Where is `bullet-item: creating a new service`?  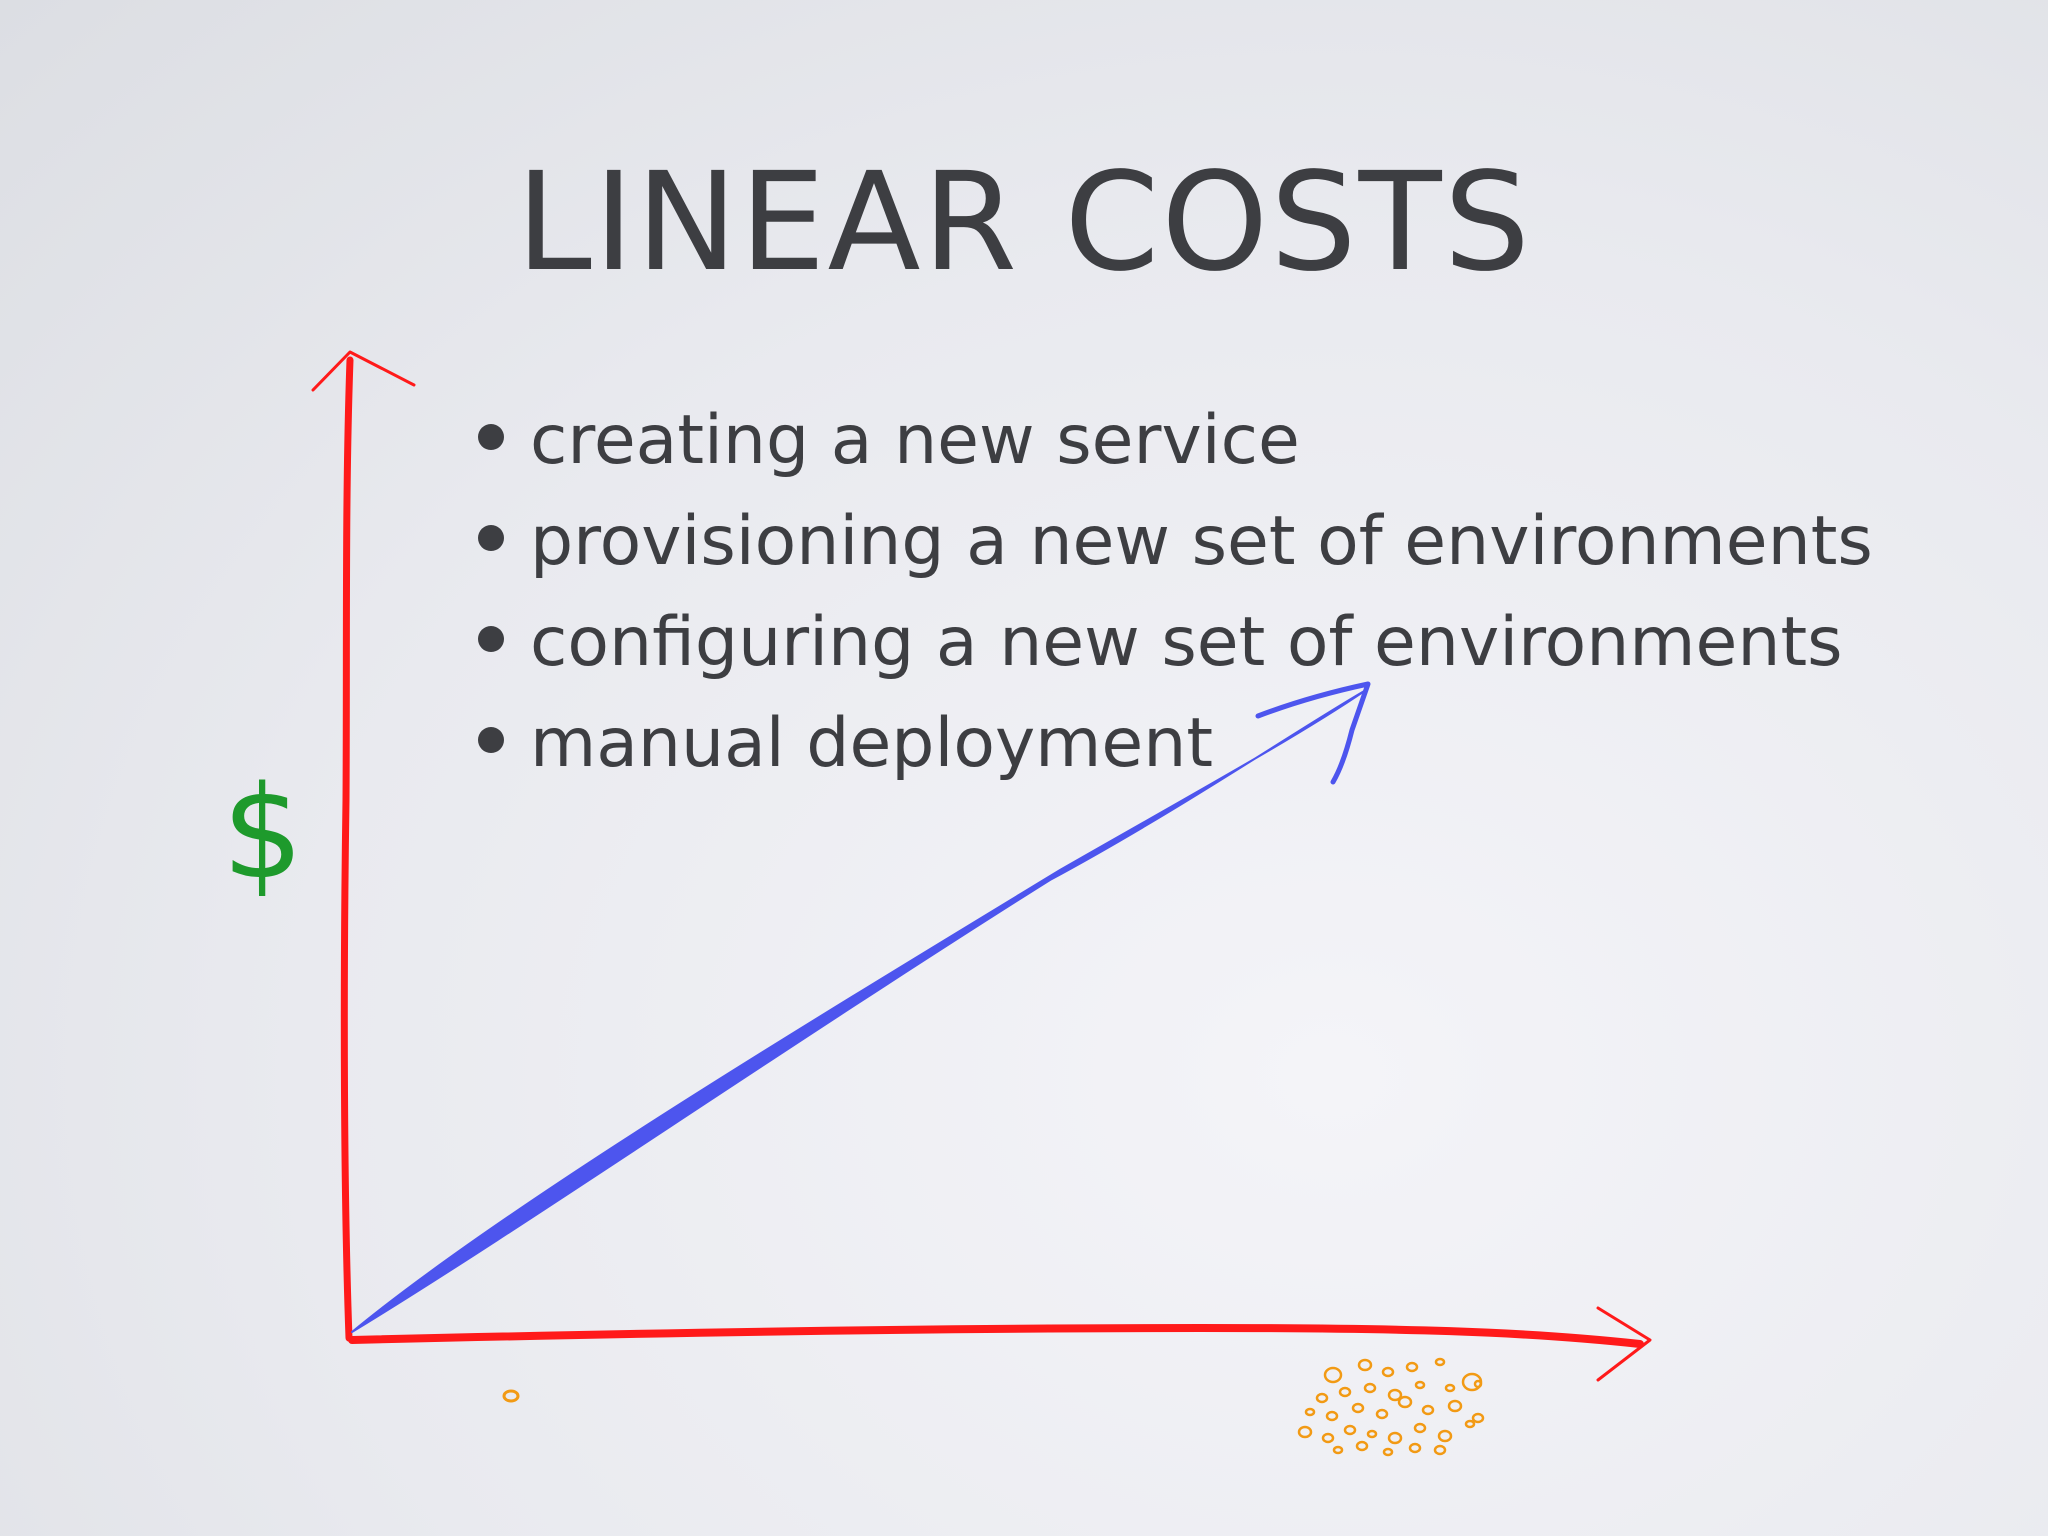
bullet-item: creating a new service is located at coordinates (1171, 440).